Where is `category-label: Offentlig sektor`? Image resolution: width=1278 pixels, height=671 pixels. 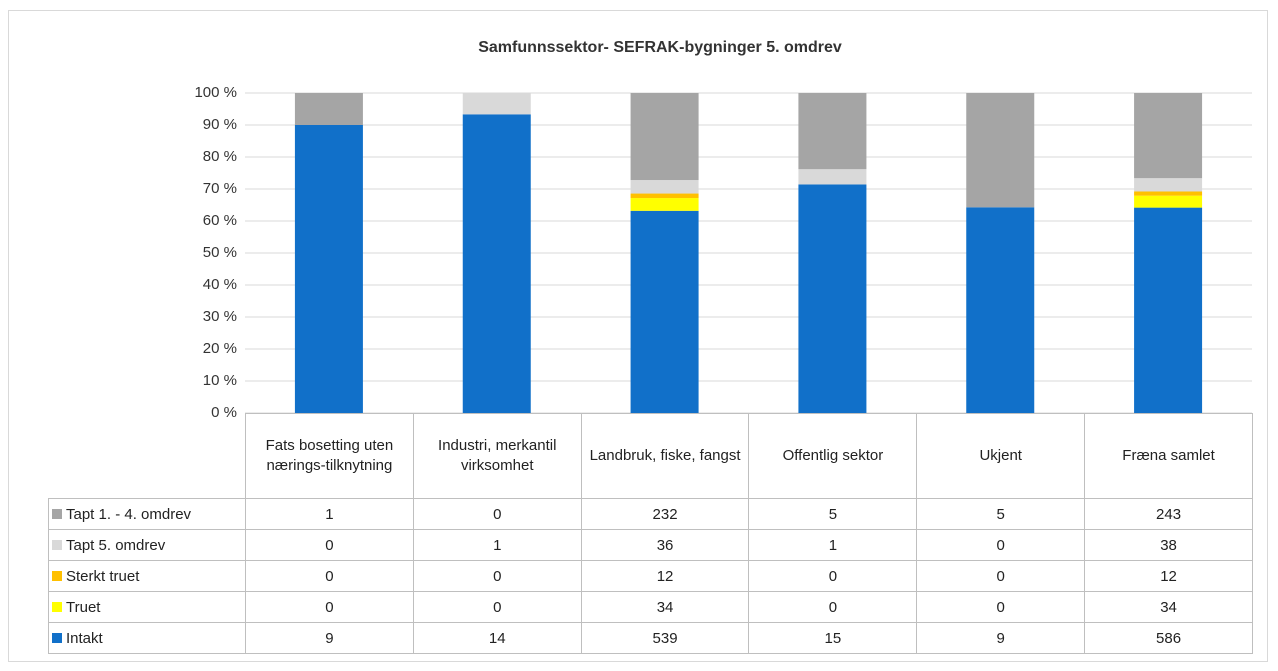 category-label: Offentlig sektor is located at coordinates (833, 456).